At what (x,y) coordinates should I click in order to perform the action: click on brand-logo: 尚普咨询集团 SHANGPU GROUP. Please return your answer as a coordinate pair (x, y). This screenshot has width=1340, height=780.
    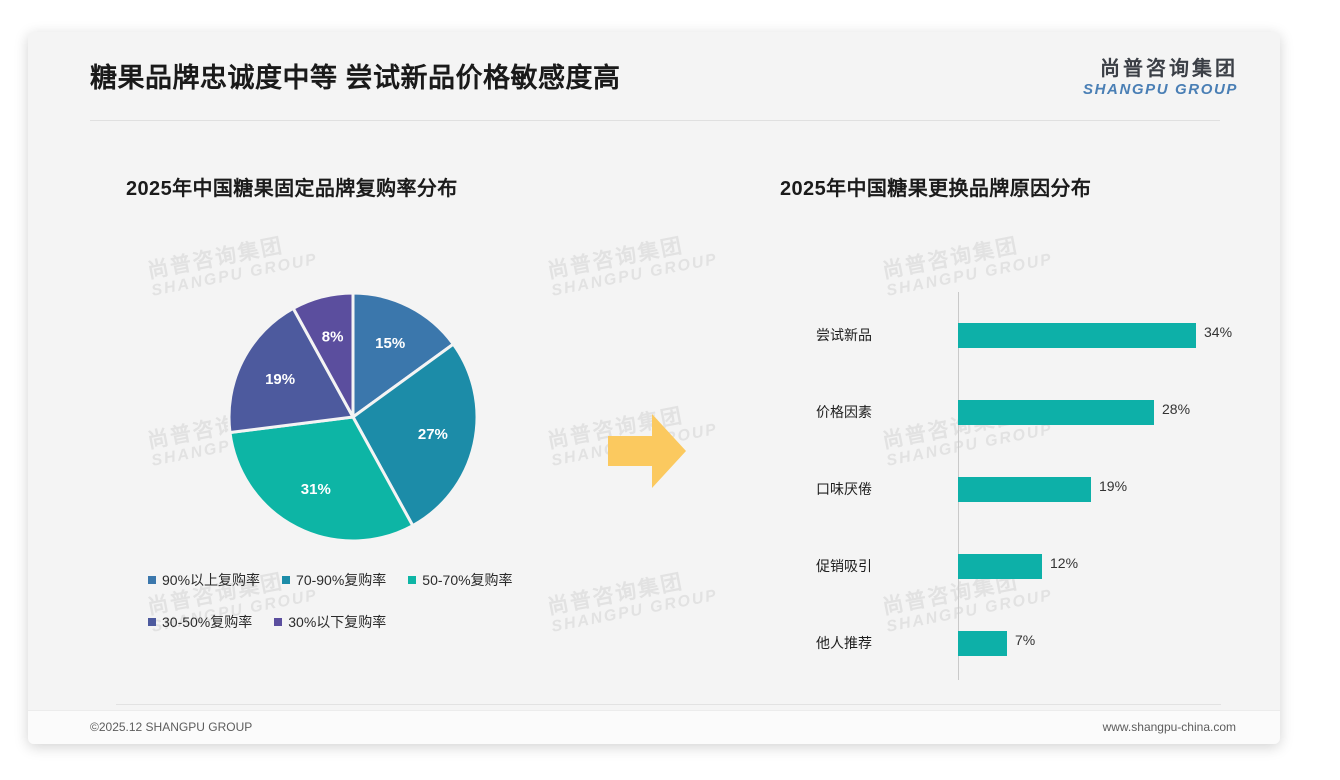
    Looking at the image, I should click on (1160, 78).